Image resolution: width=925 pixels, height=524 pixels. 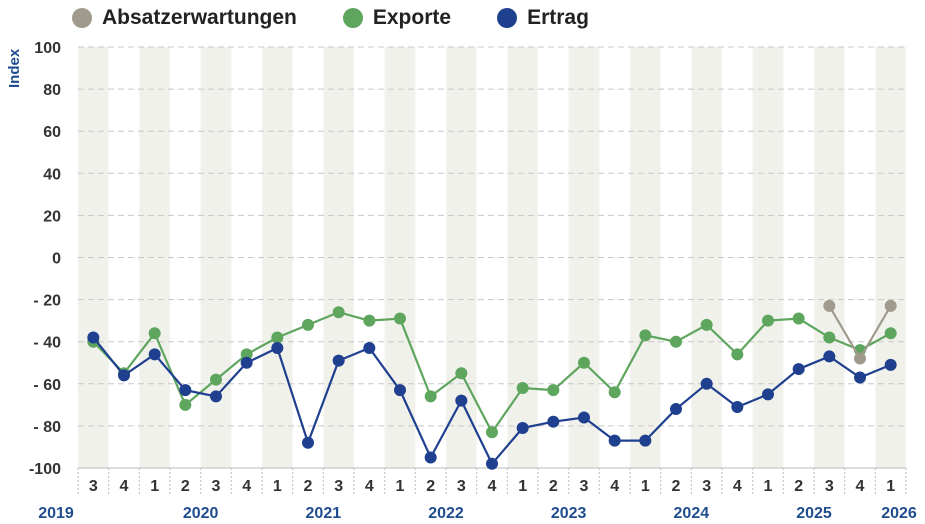 I want to click on year-label: 2023, so click(x=569, y=513).